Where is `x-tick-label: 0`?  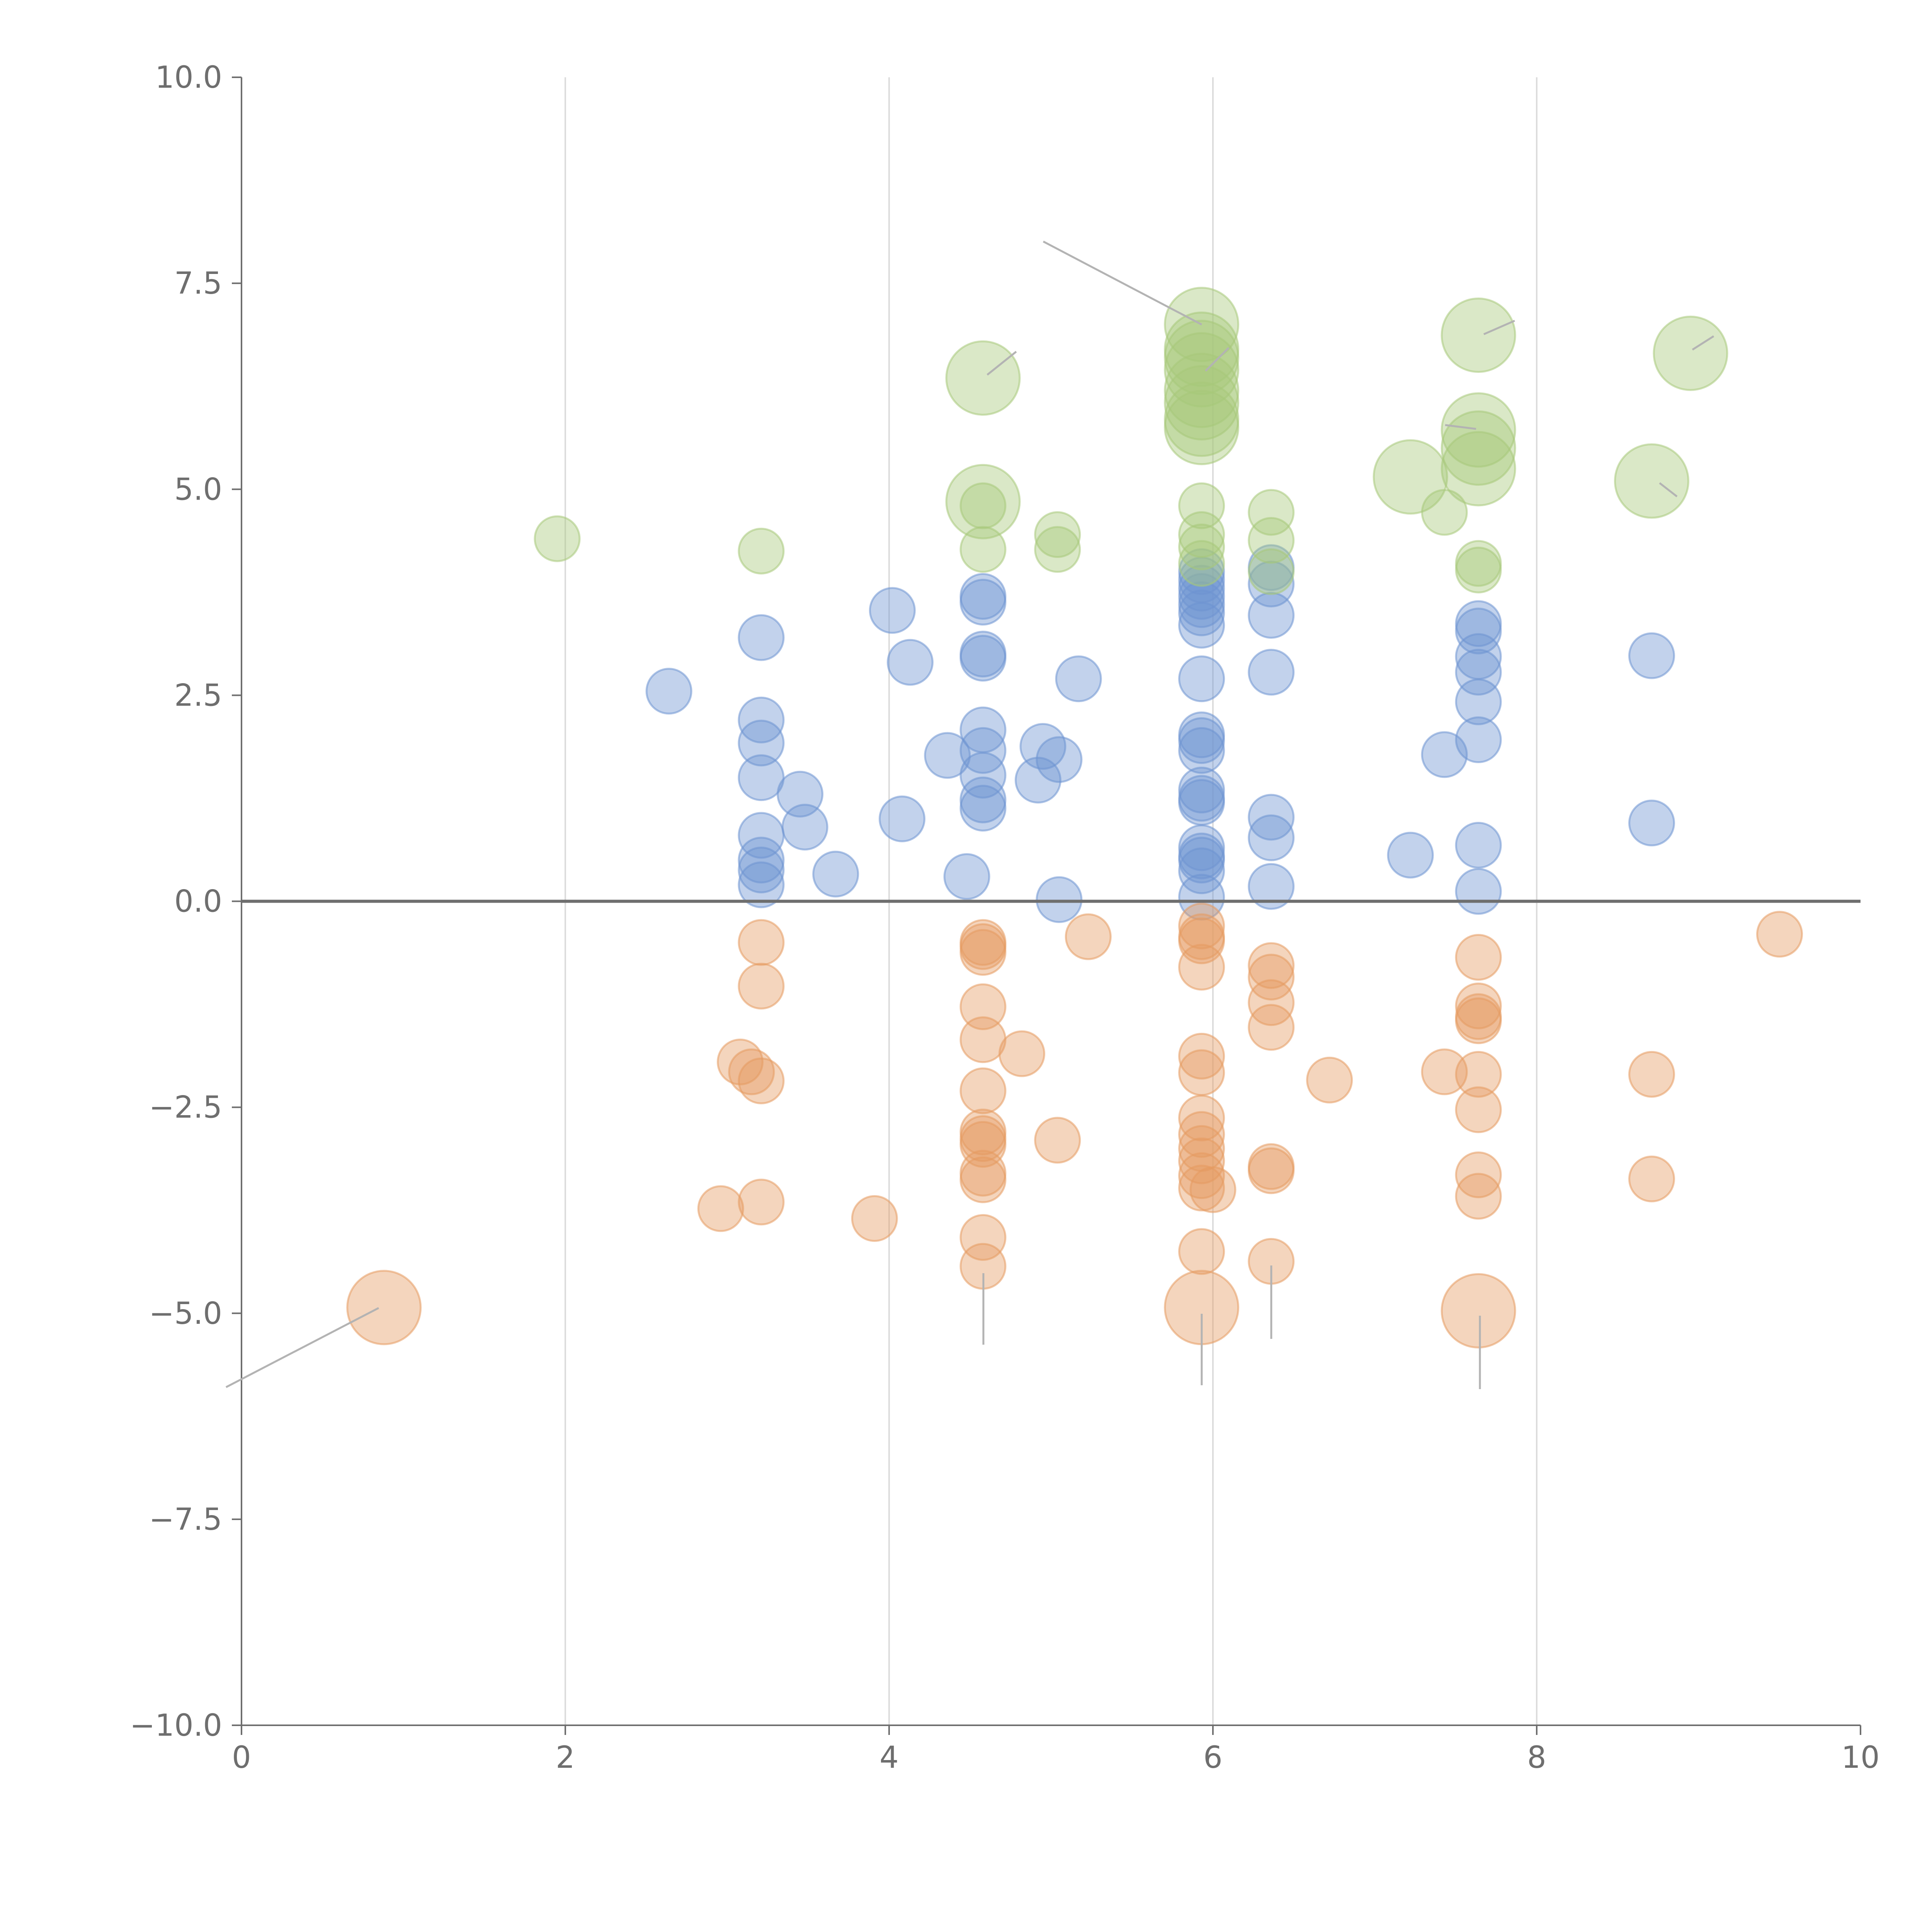 x-tick-label: 0 is located at coordinates (241, 1757).